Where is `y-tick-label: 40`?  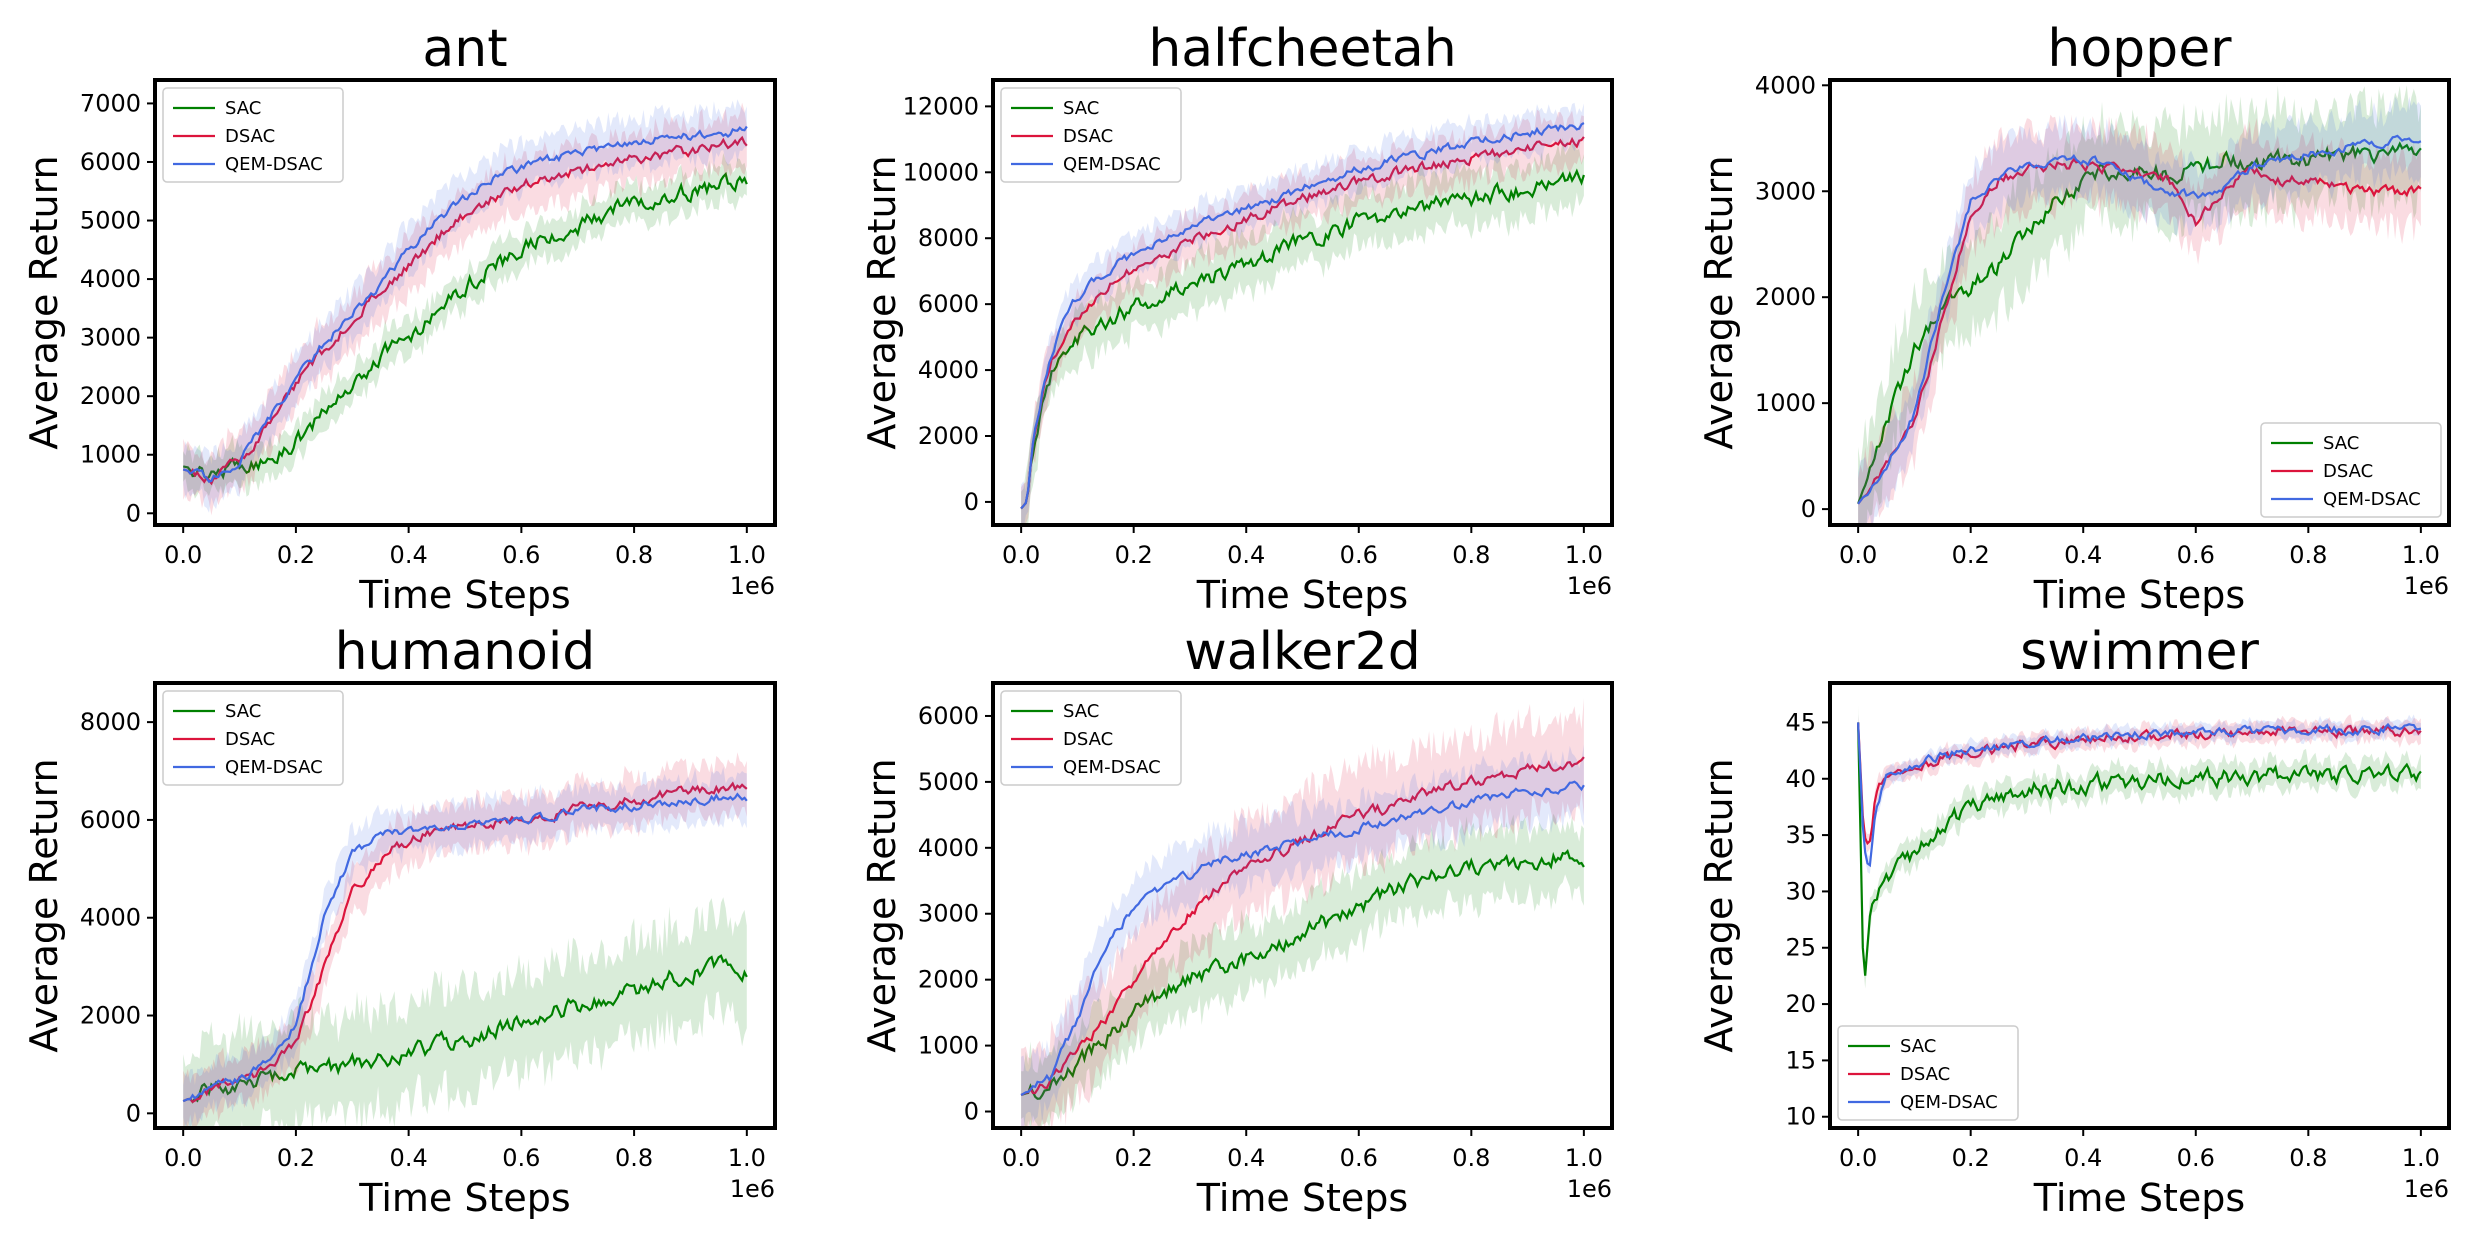
y-tick-label: 40 is located at coordinates (1800, 779).